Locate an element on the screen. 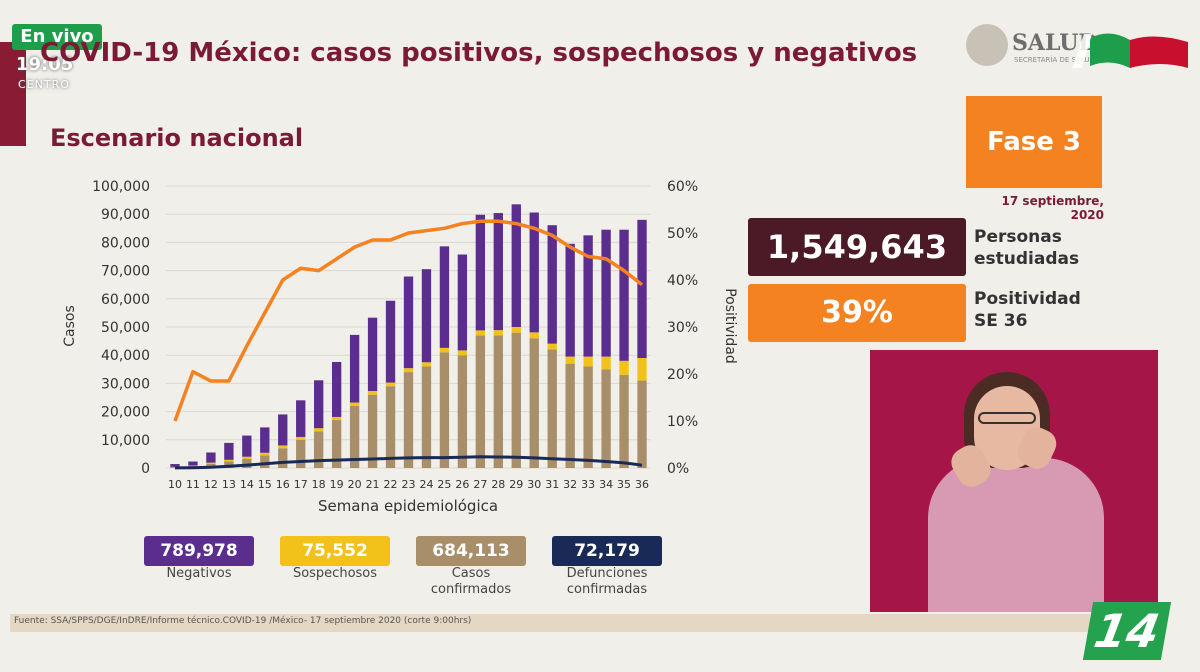  stat-confirmados-value: 684,113 is located at coordinates (471, 551).